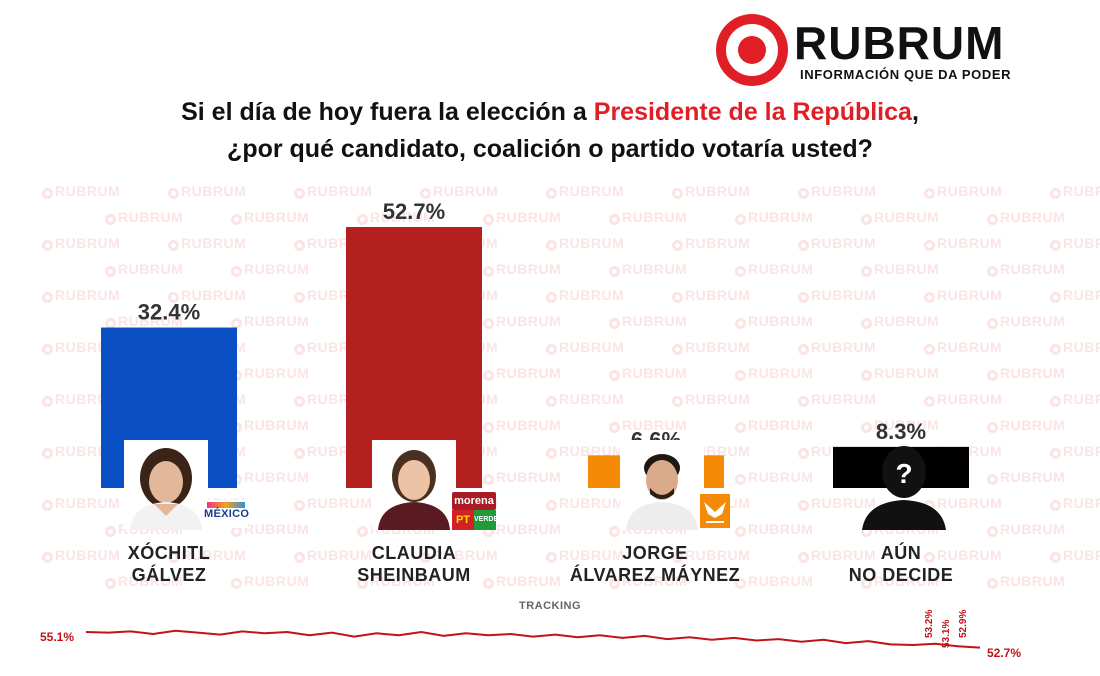 The width and height of the screenshot is (1100, 676). Describe the element at coordinates (486, 520) in the screenshot. I see `badge-verde: VERDE` at that location.